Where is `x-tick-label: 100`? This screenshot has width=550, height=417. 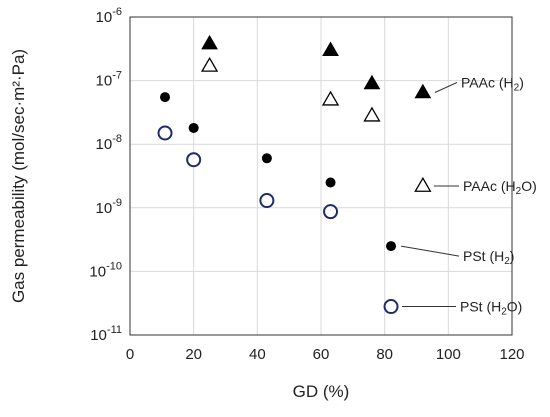
x-tick-label: 100 is located at coordinates (448, 354).